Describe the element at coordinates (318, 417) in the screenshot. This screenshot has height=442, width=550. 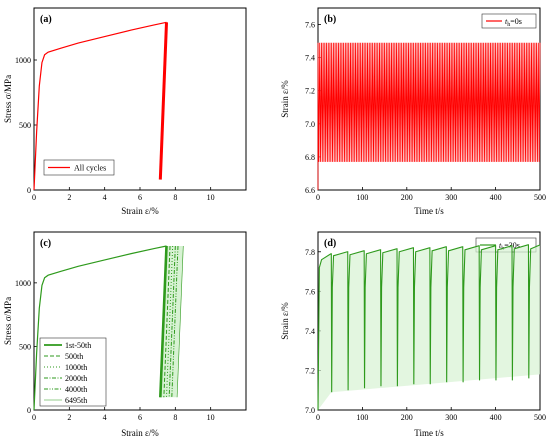
I see `panel-d-xtick-label-0: 0` at that location.